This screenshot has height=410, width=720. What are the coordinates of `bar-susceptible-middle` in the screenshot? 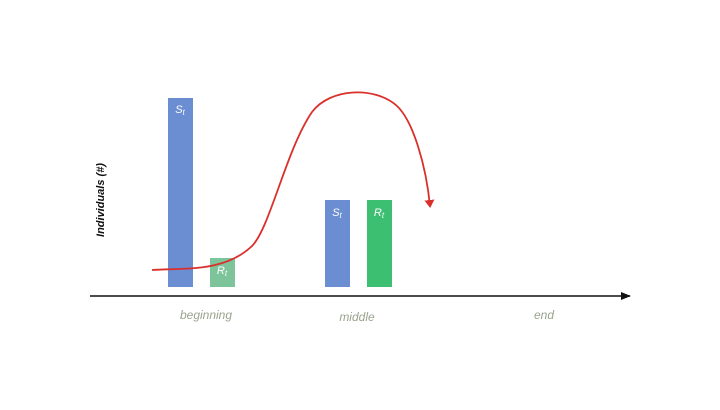 It's located at (337, 243).